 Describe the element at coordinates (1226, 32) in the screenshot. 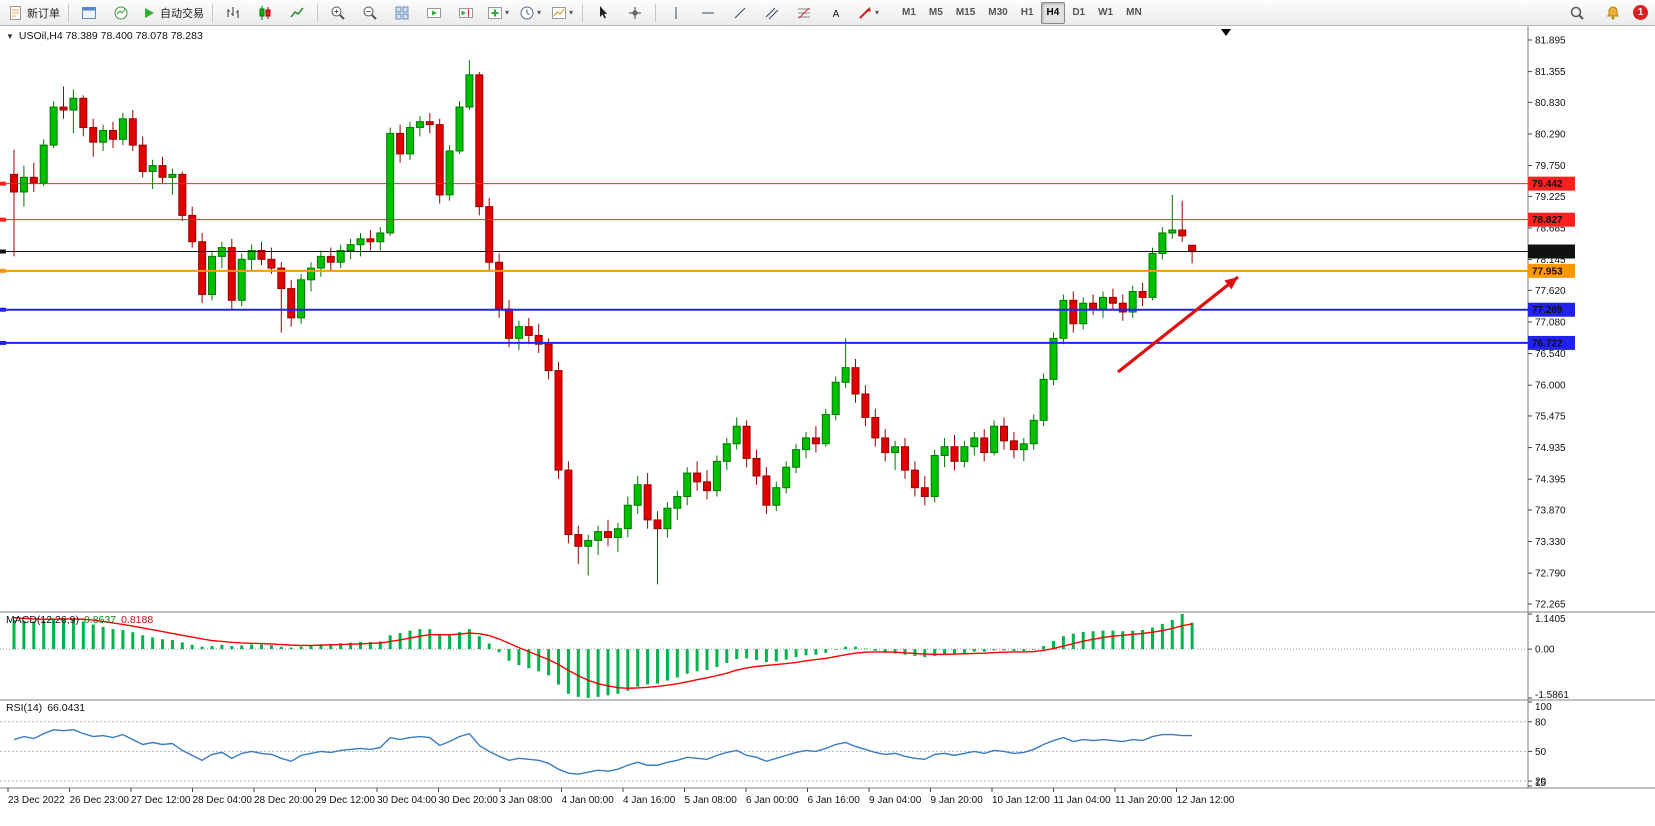

I see `object-anchor-marker` at that location.